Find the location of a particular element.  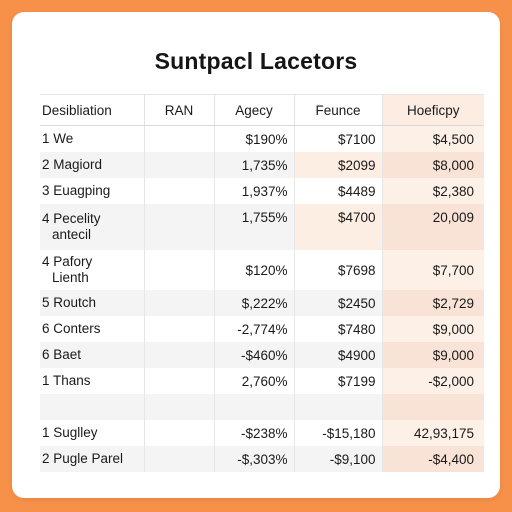

row-label: 6 Baet is located at coordinates (92, 355).